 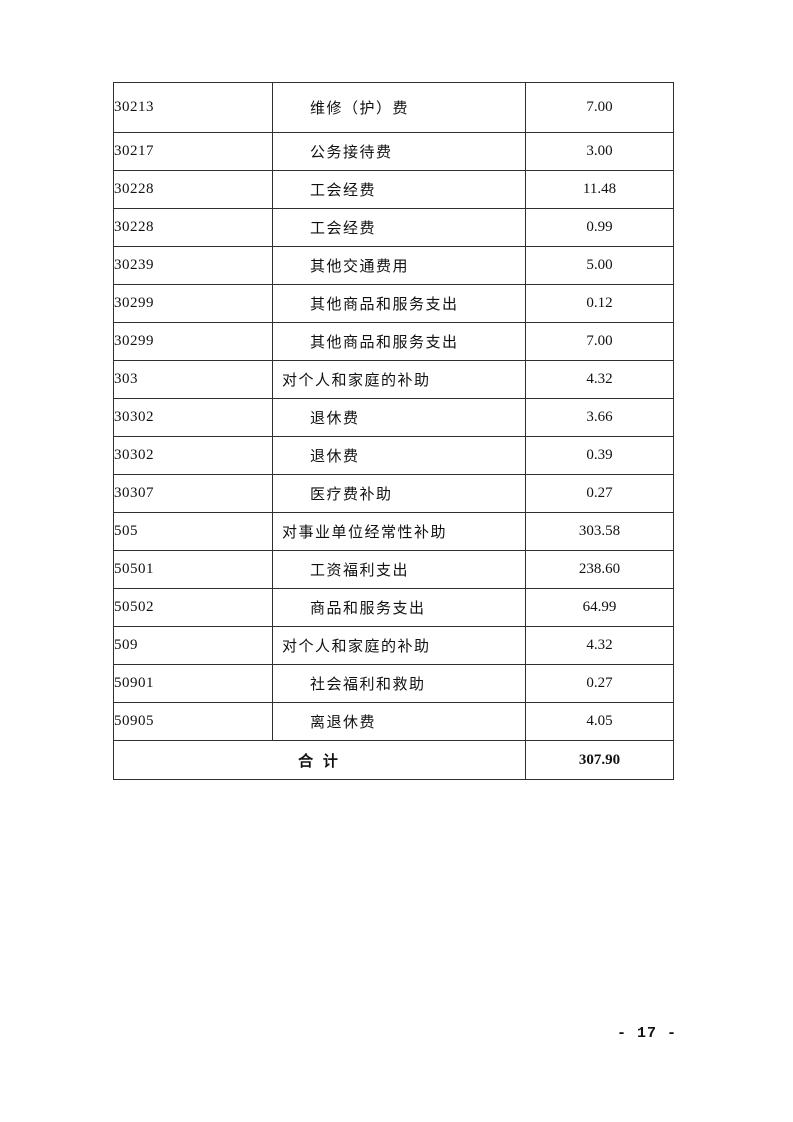 I want to click on table-row: 30213 维修（护）费 7.00, so click(x=393, y=107).